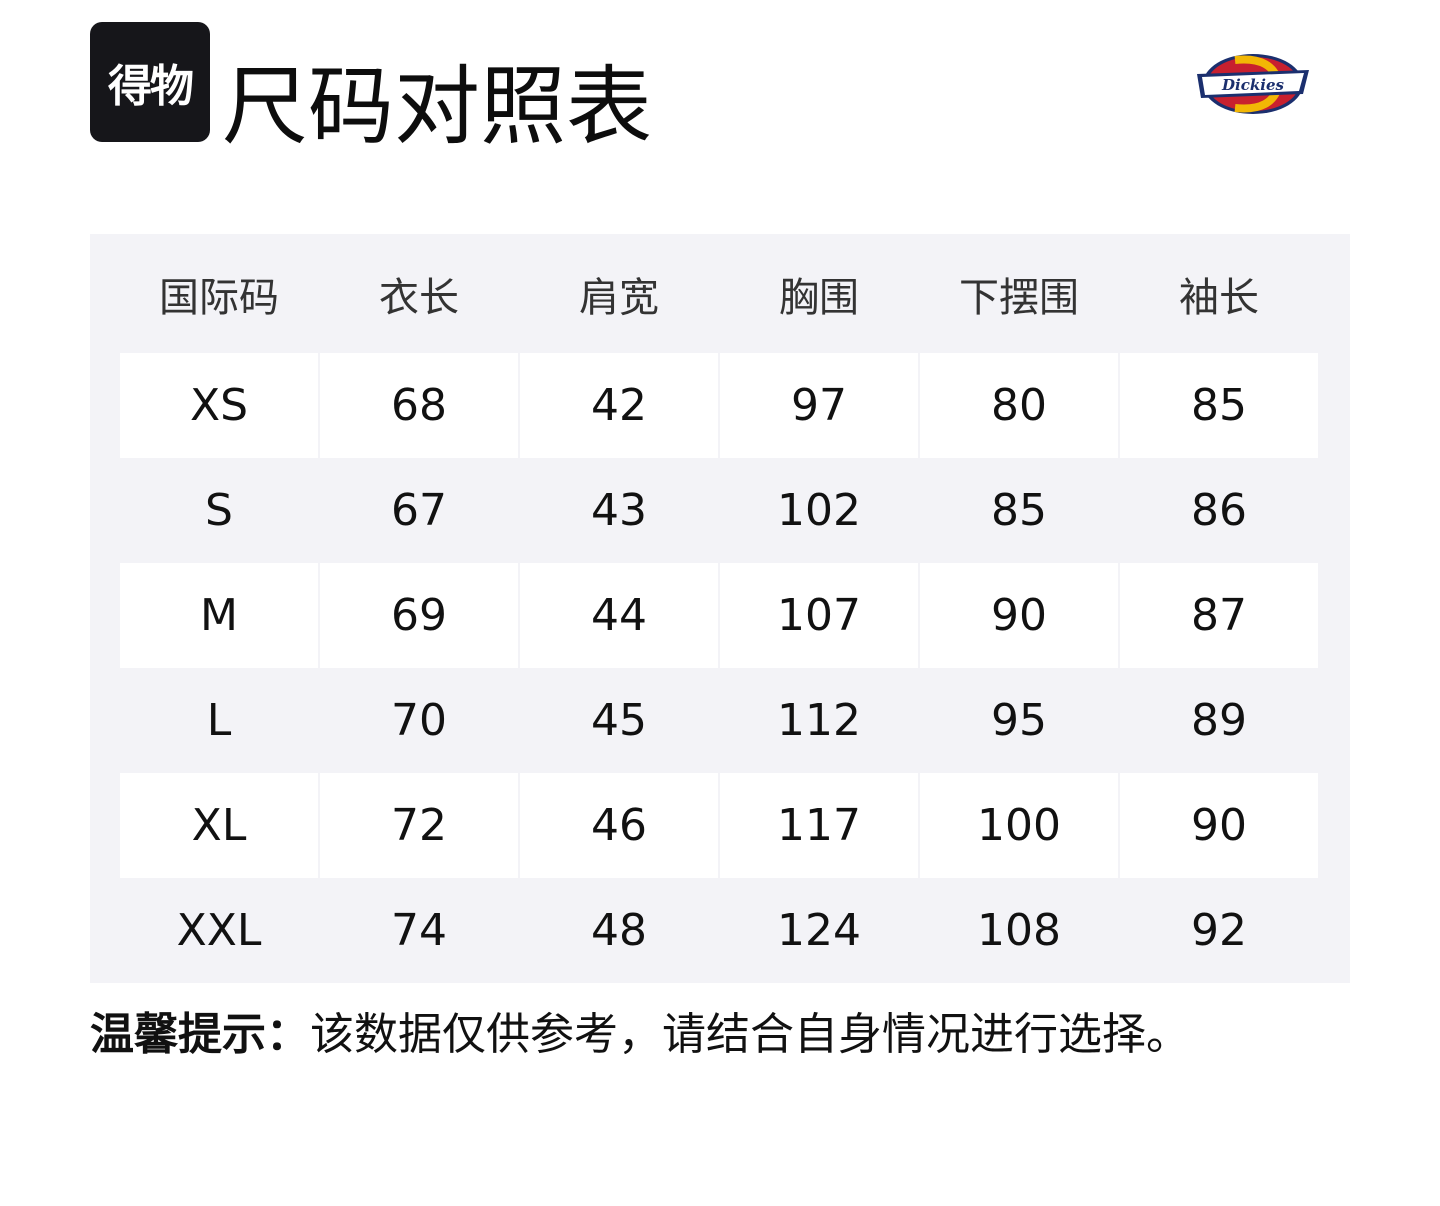  Describe the element at coordinates (1019, 720) in the screenshot. I see `measurement-cell: 95` at that location.